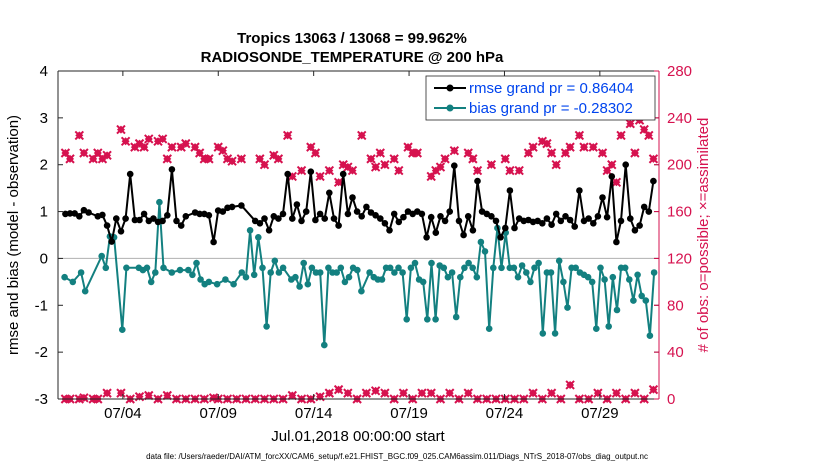 The image size is (830, 470). Describe the element at coordinates (352, 57) in the screenshot. I see `chart-subtitle: RADIOSONDE_TEMPERATURE @ 200 hPa` at that location.